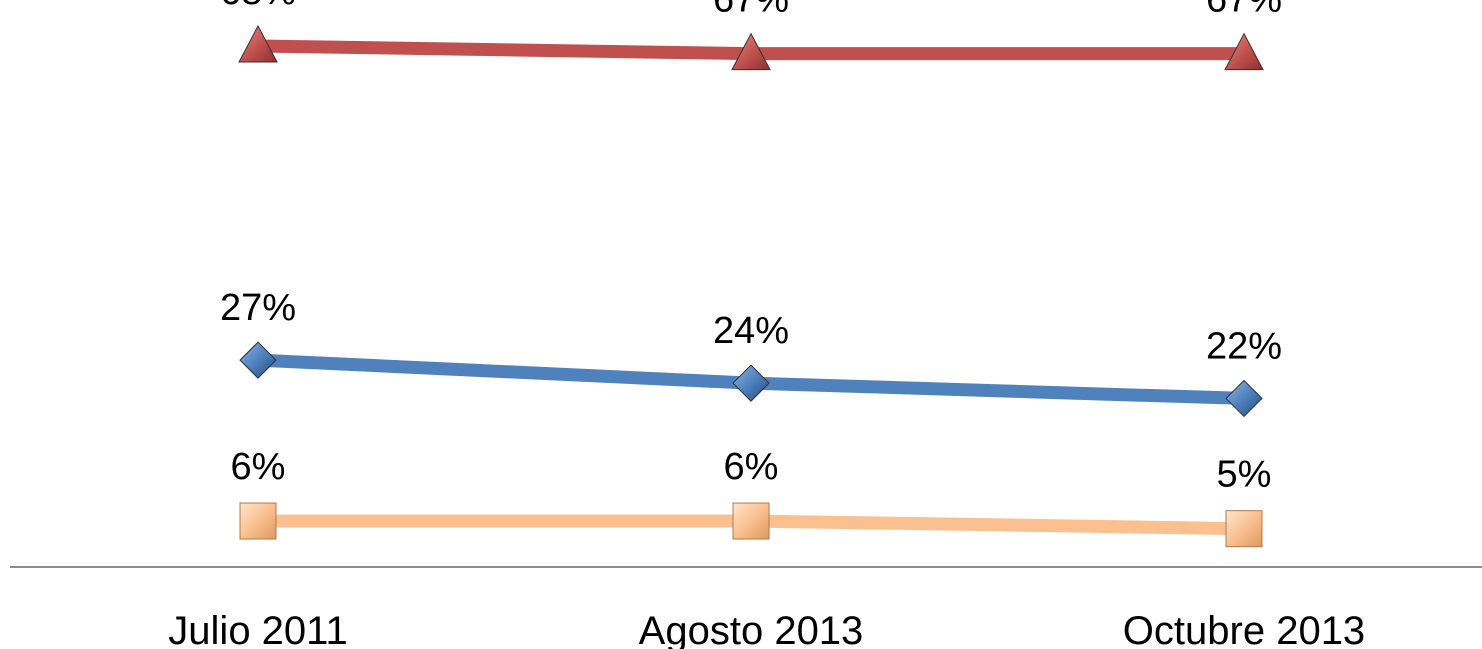 This screenshot has height=649, width=1482. Describe the element at coordinates (258, 308) in the screenshot. I see `data-label-s2-1: 27%` at that location.